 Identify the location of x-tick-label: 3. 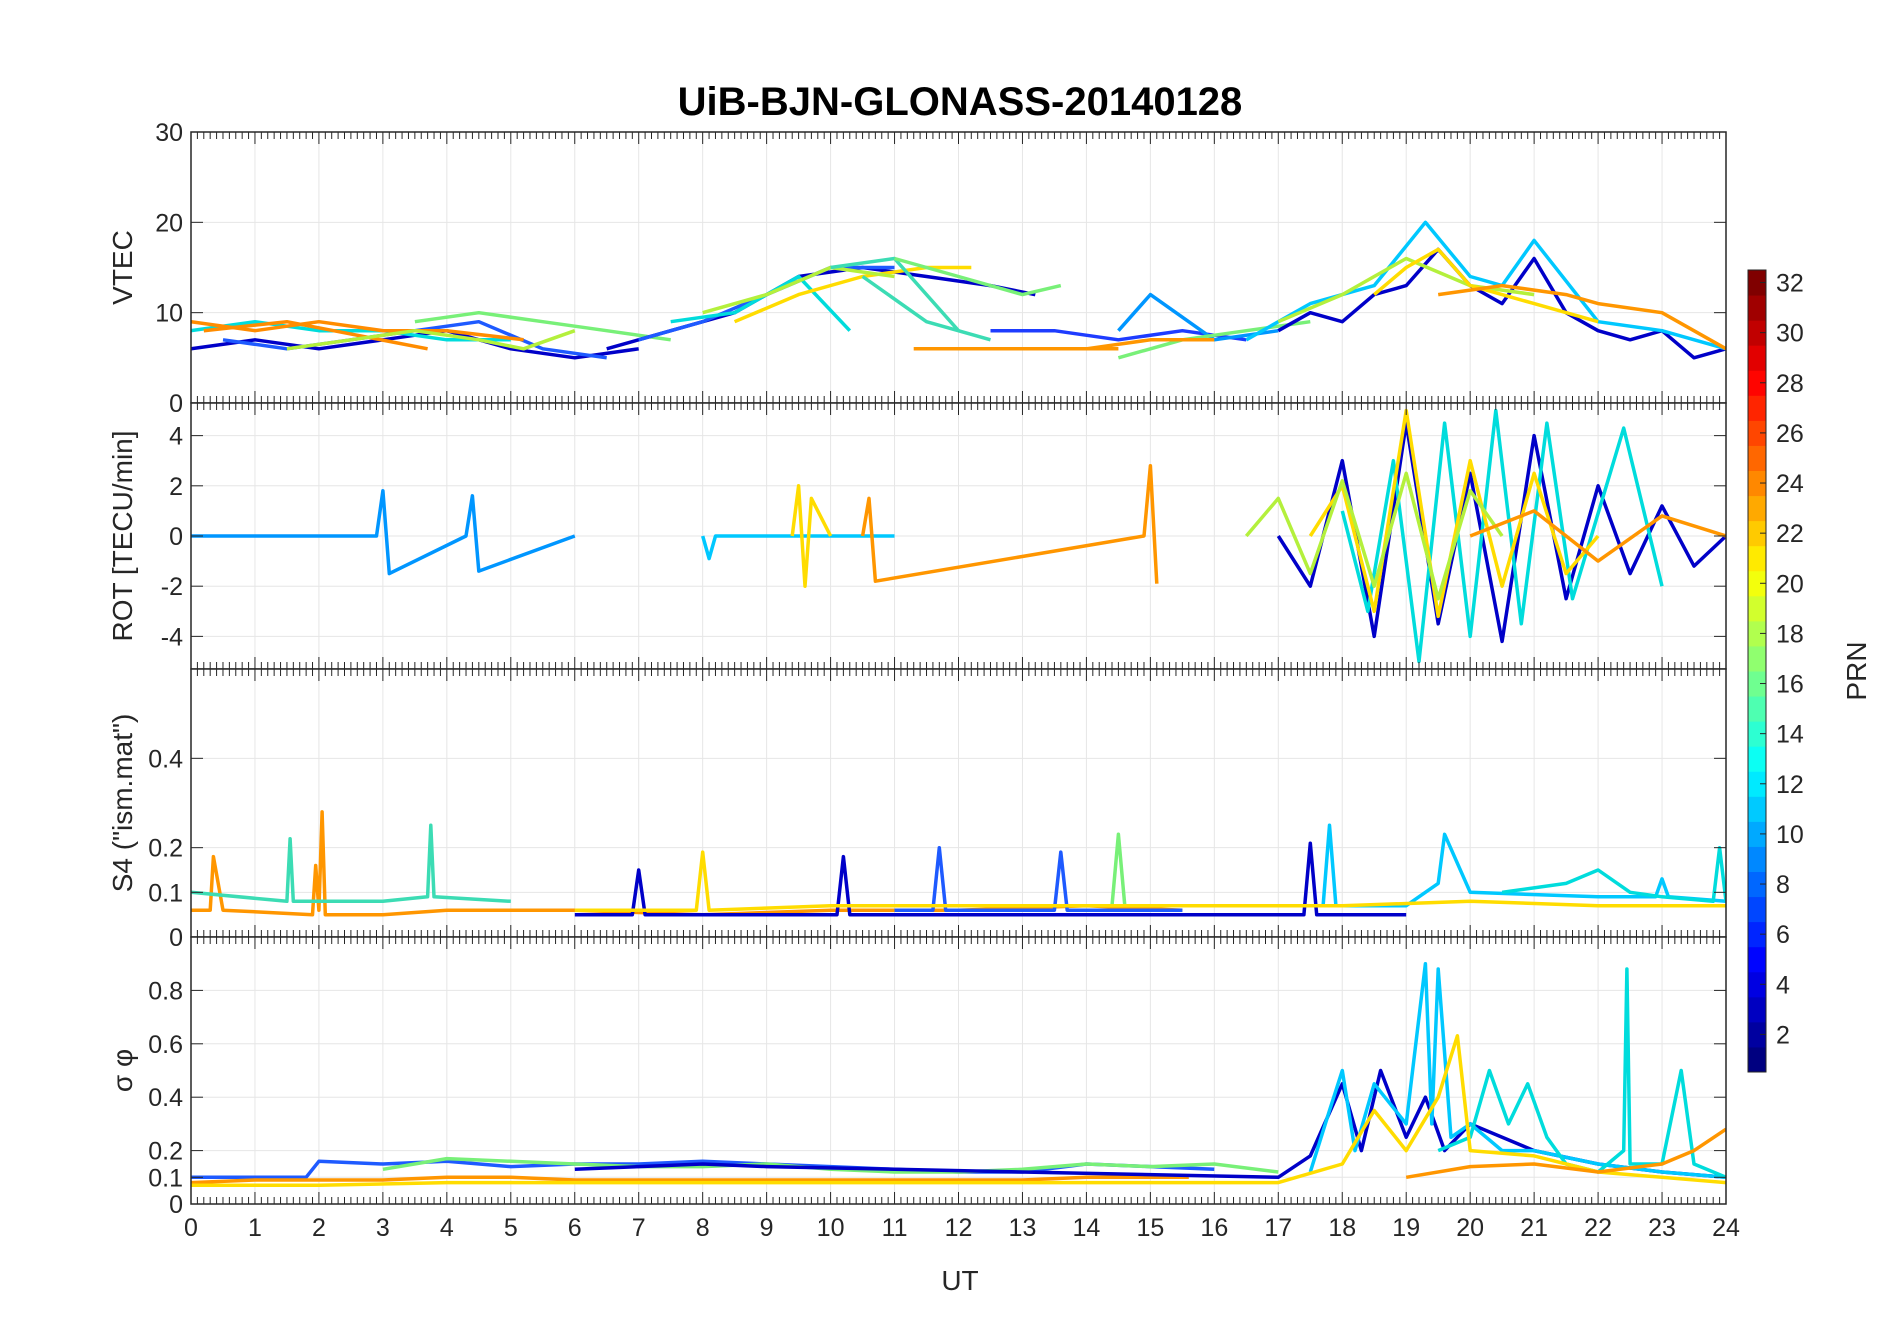
(383, 1228).